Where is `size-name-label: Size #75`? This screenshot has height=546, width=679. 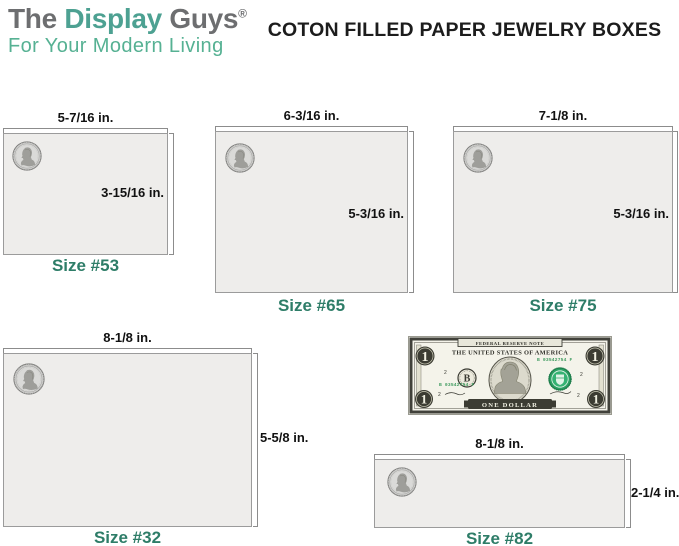
size-name-label: Size #75 is located at coordinates (563, 305).